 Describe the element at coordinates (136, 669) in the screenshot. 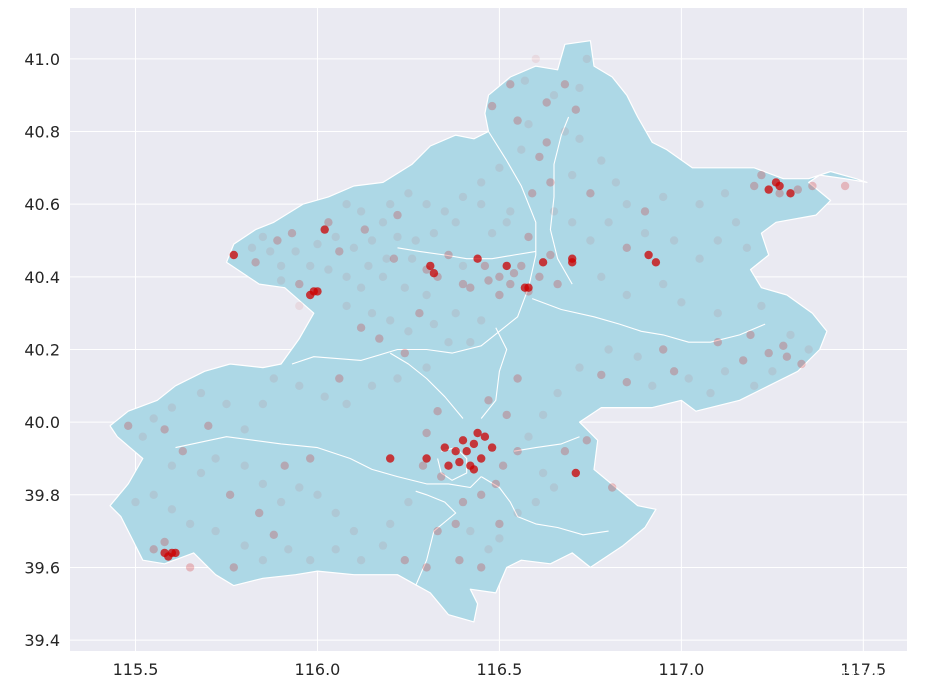

I see `x-tick-label: 115.5` at that location.